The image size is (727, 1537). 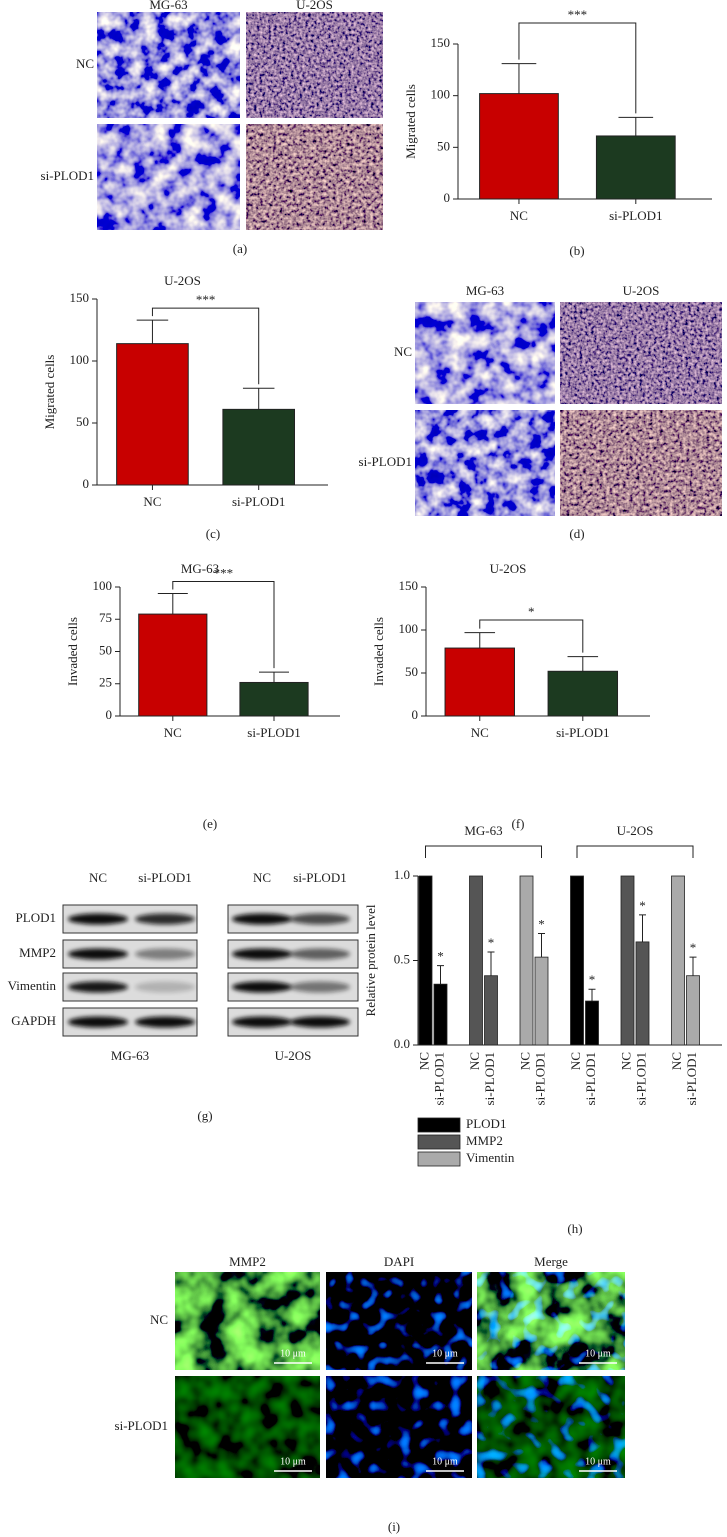 What do you see at coordinates (402, 1043) in the screenshot?
I see `y-tick-label: 0.0` at bounding box center [402, 1043].